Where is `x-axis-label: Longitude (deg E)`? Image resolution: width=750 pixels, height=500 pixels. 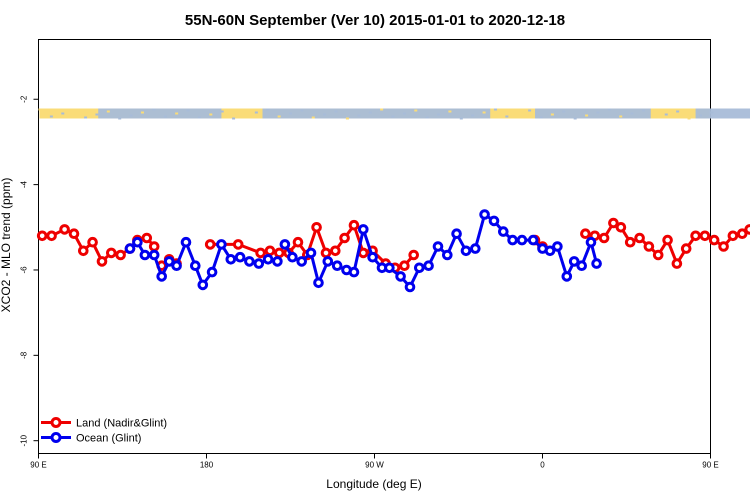
x-axis-label: Longitude (deg E) is located at coordinates (373, 484).